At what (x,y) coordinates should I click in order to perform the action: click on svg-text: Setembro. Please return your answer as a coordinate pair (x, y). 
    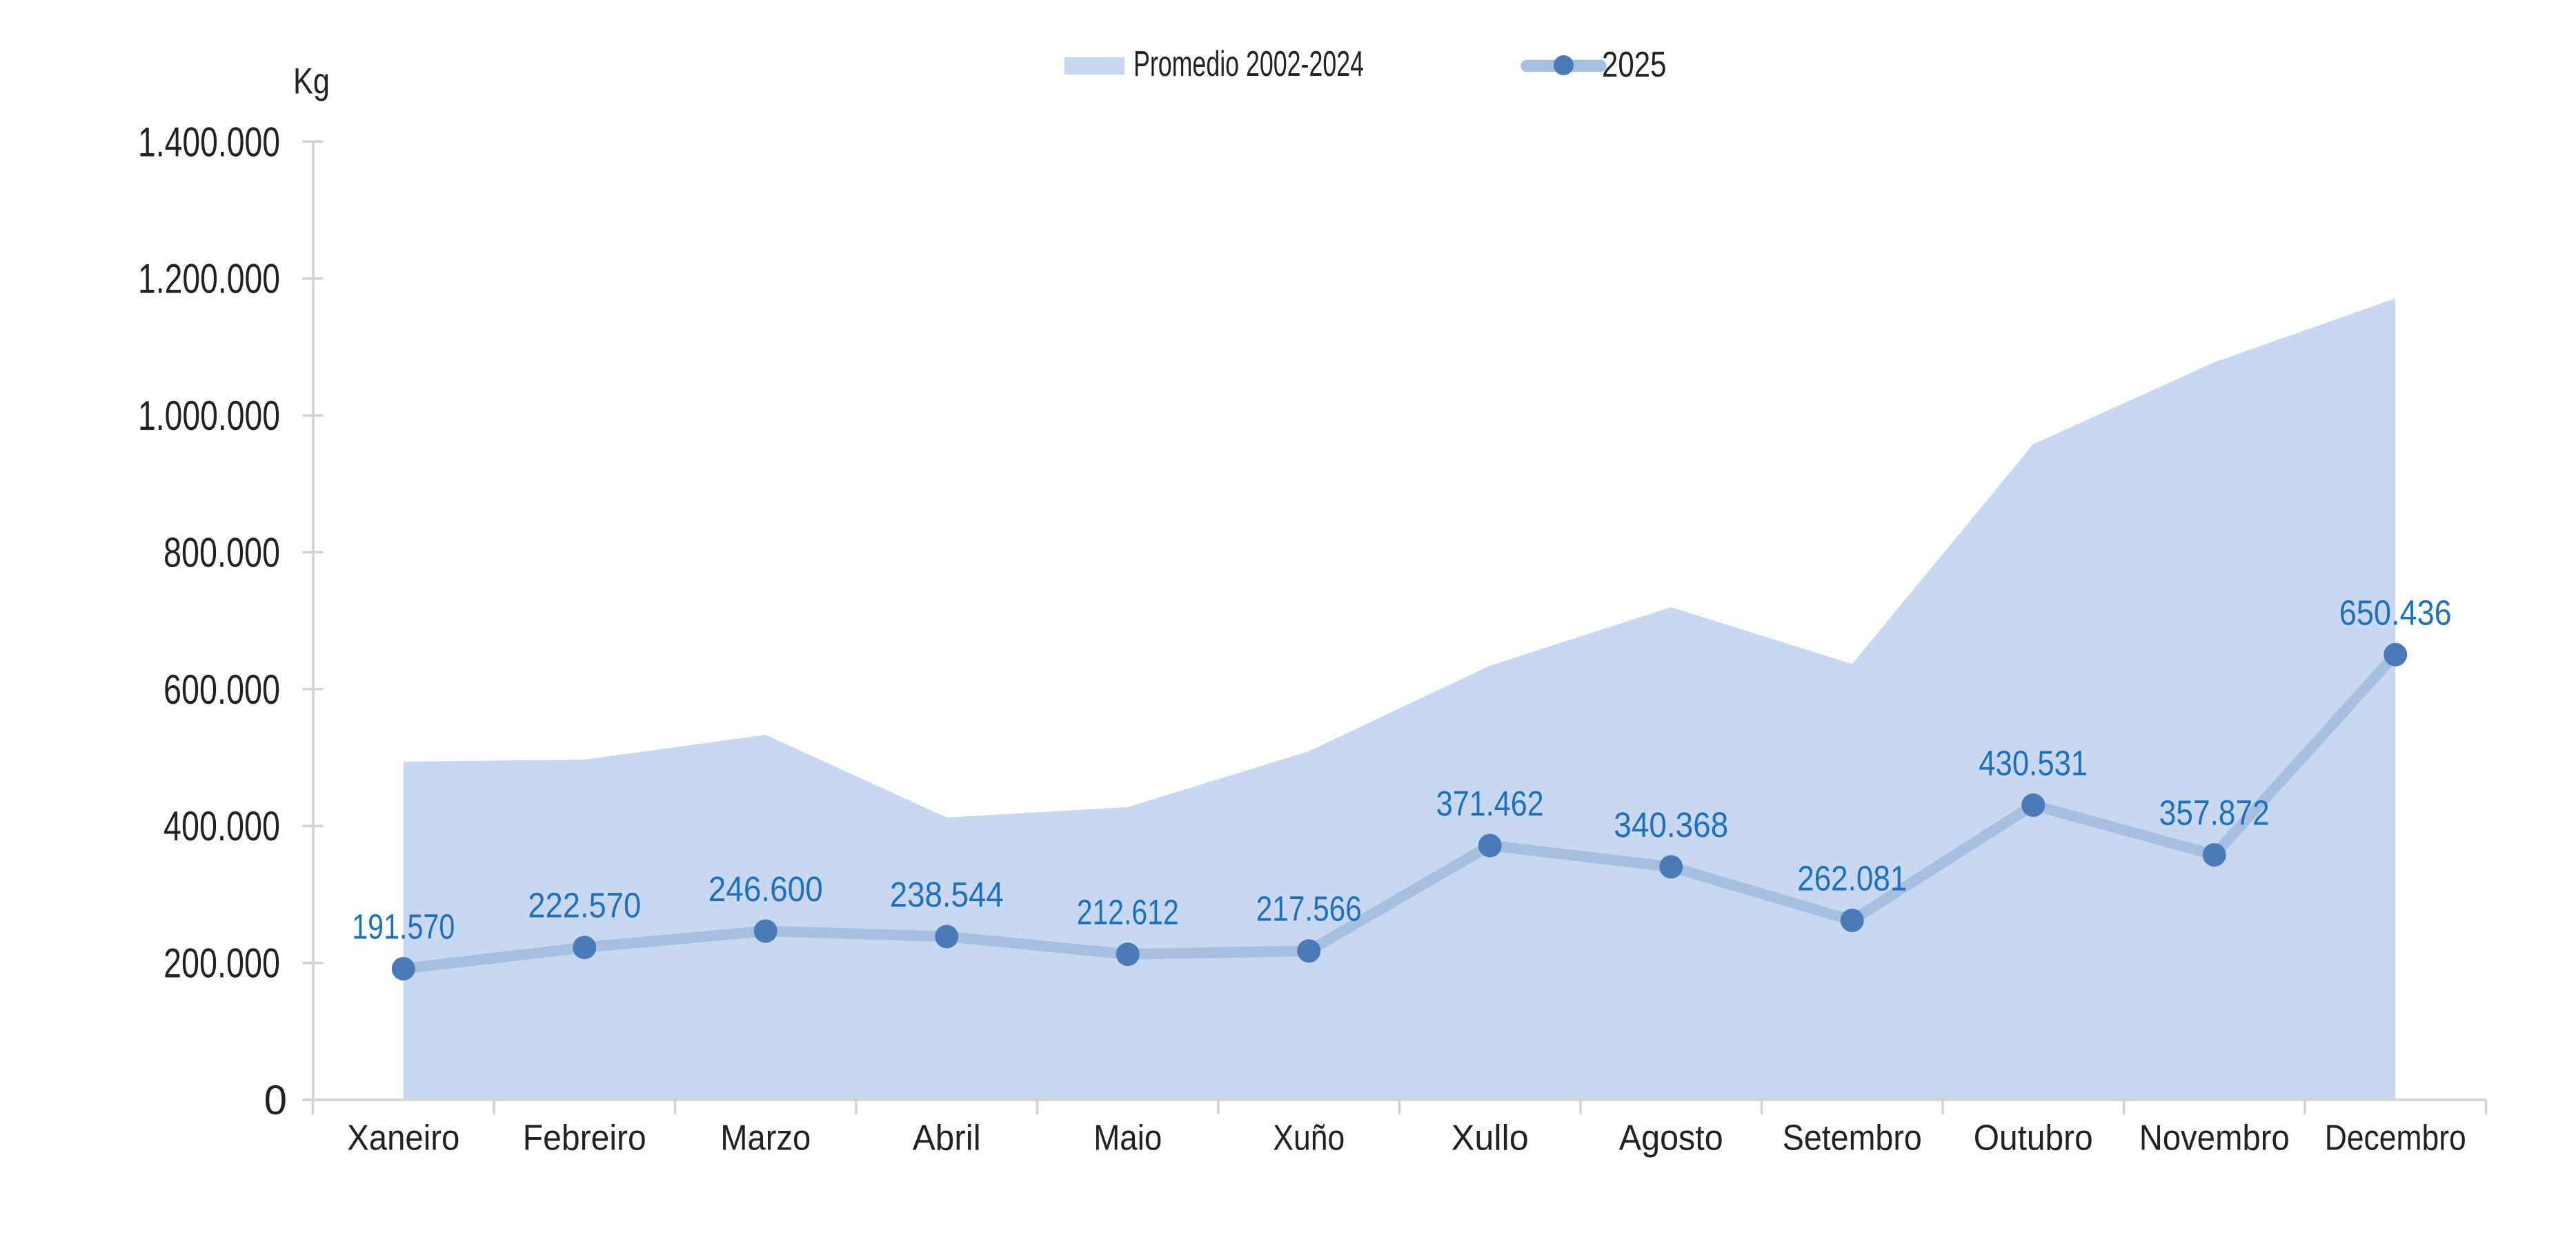
    Looking at the image, I should click on (1852, 1138).